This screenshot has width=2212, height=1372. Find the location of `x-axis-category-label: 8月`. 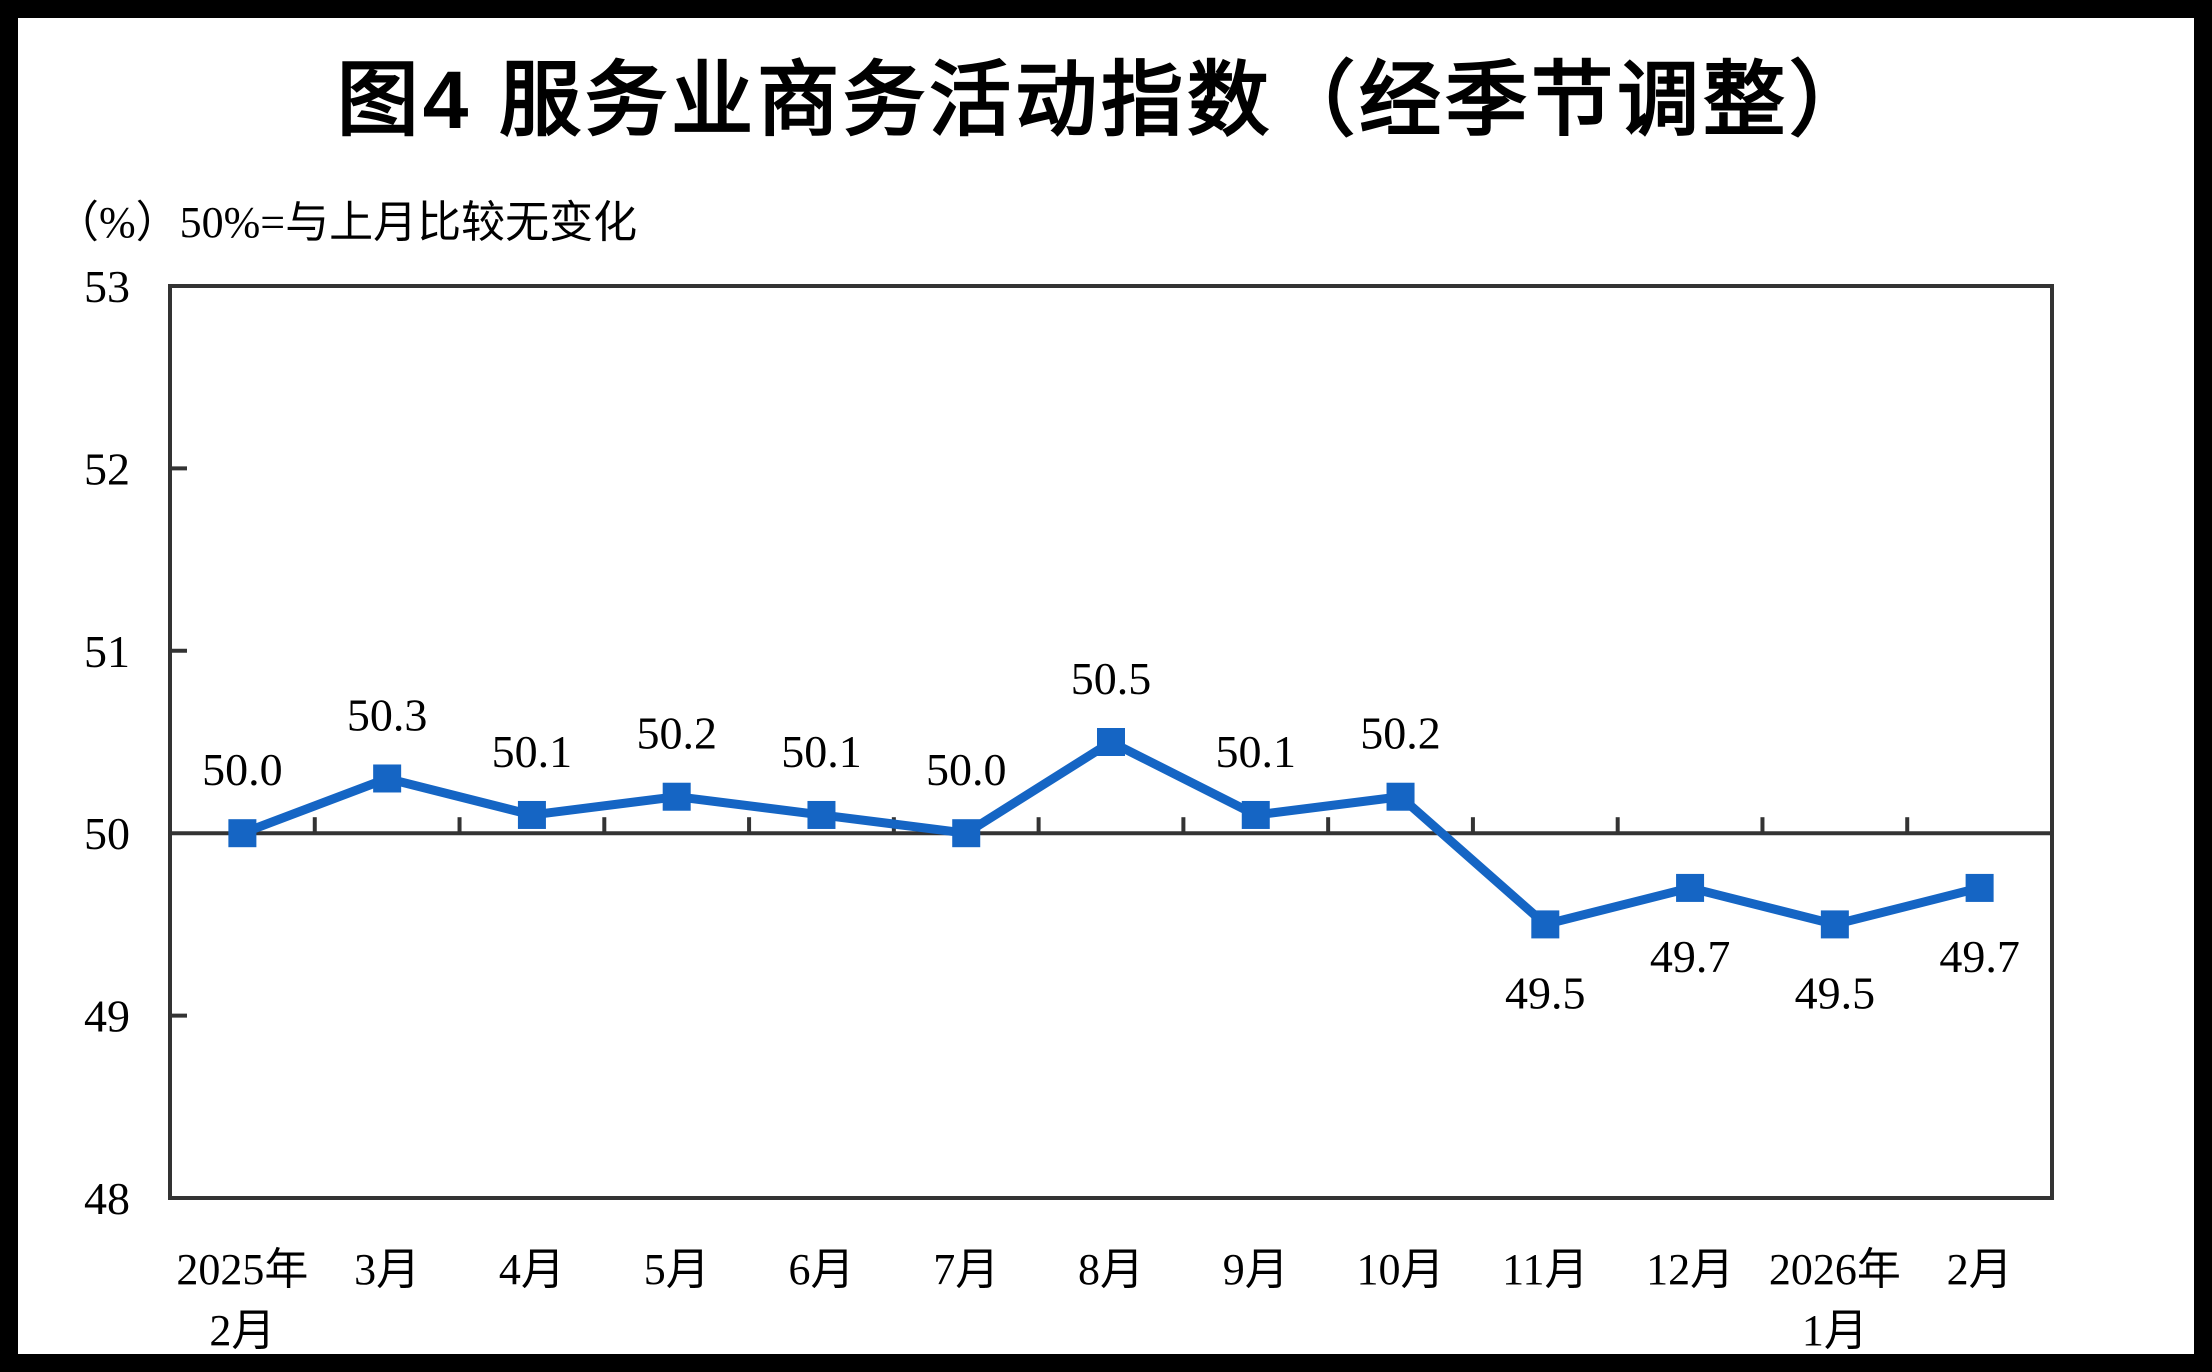

x-axis-category-label: 8月 is located at coordinates (1111, 1269).